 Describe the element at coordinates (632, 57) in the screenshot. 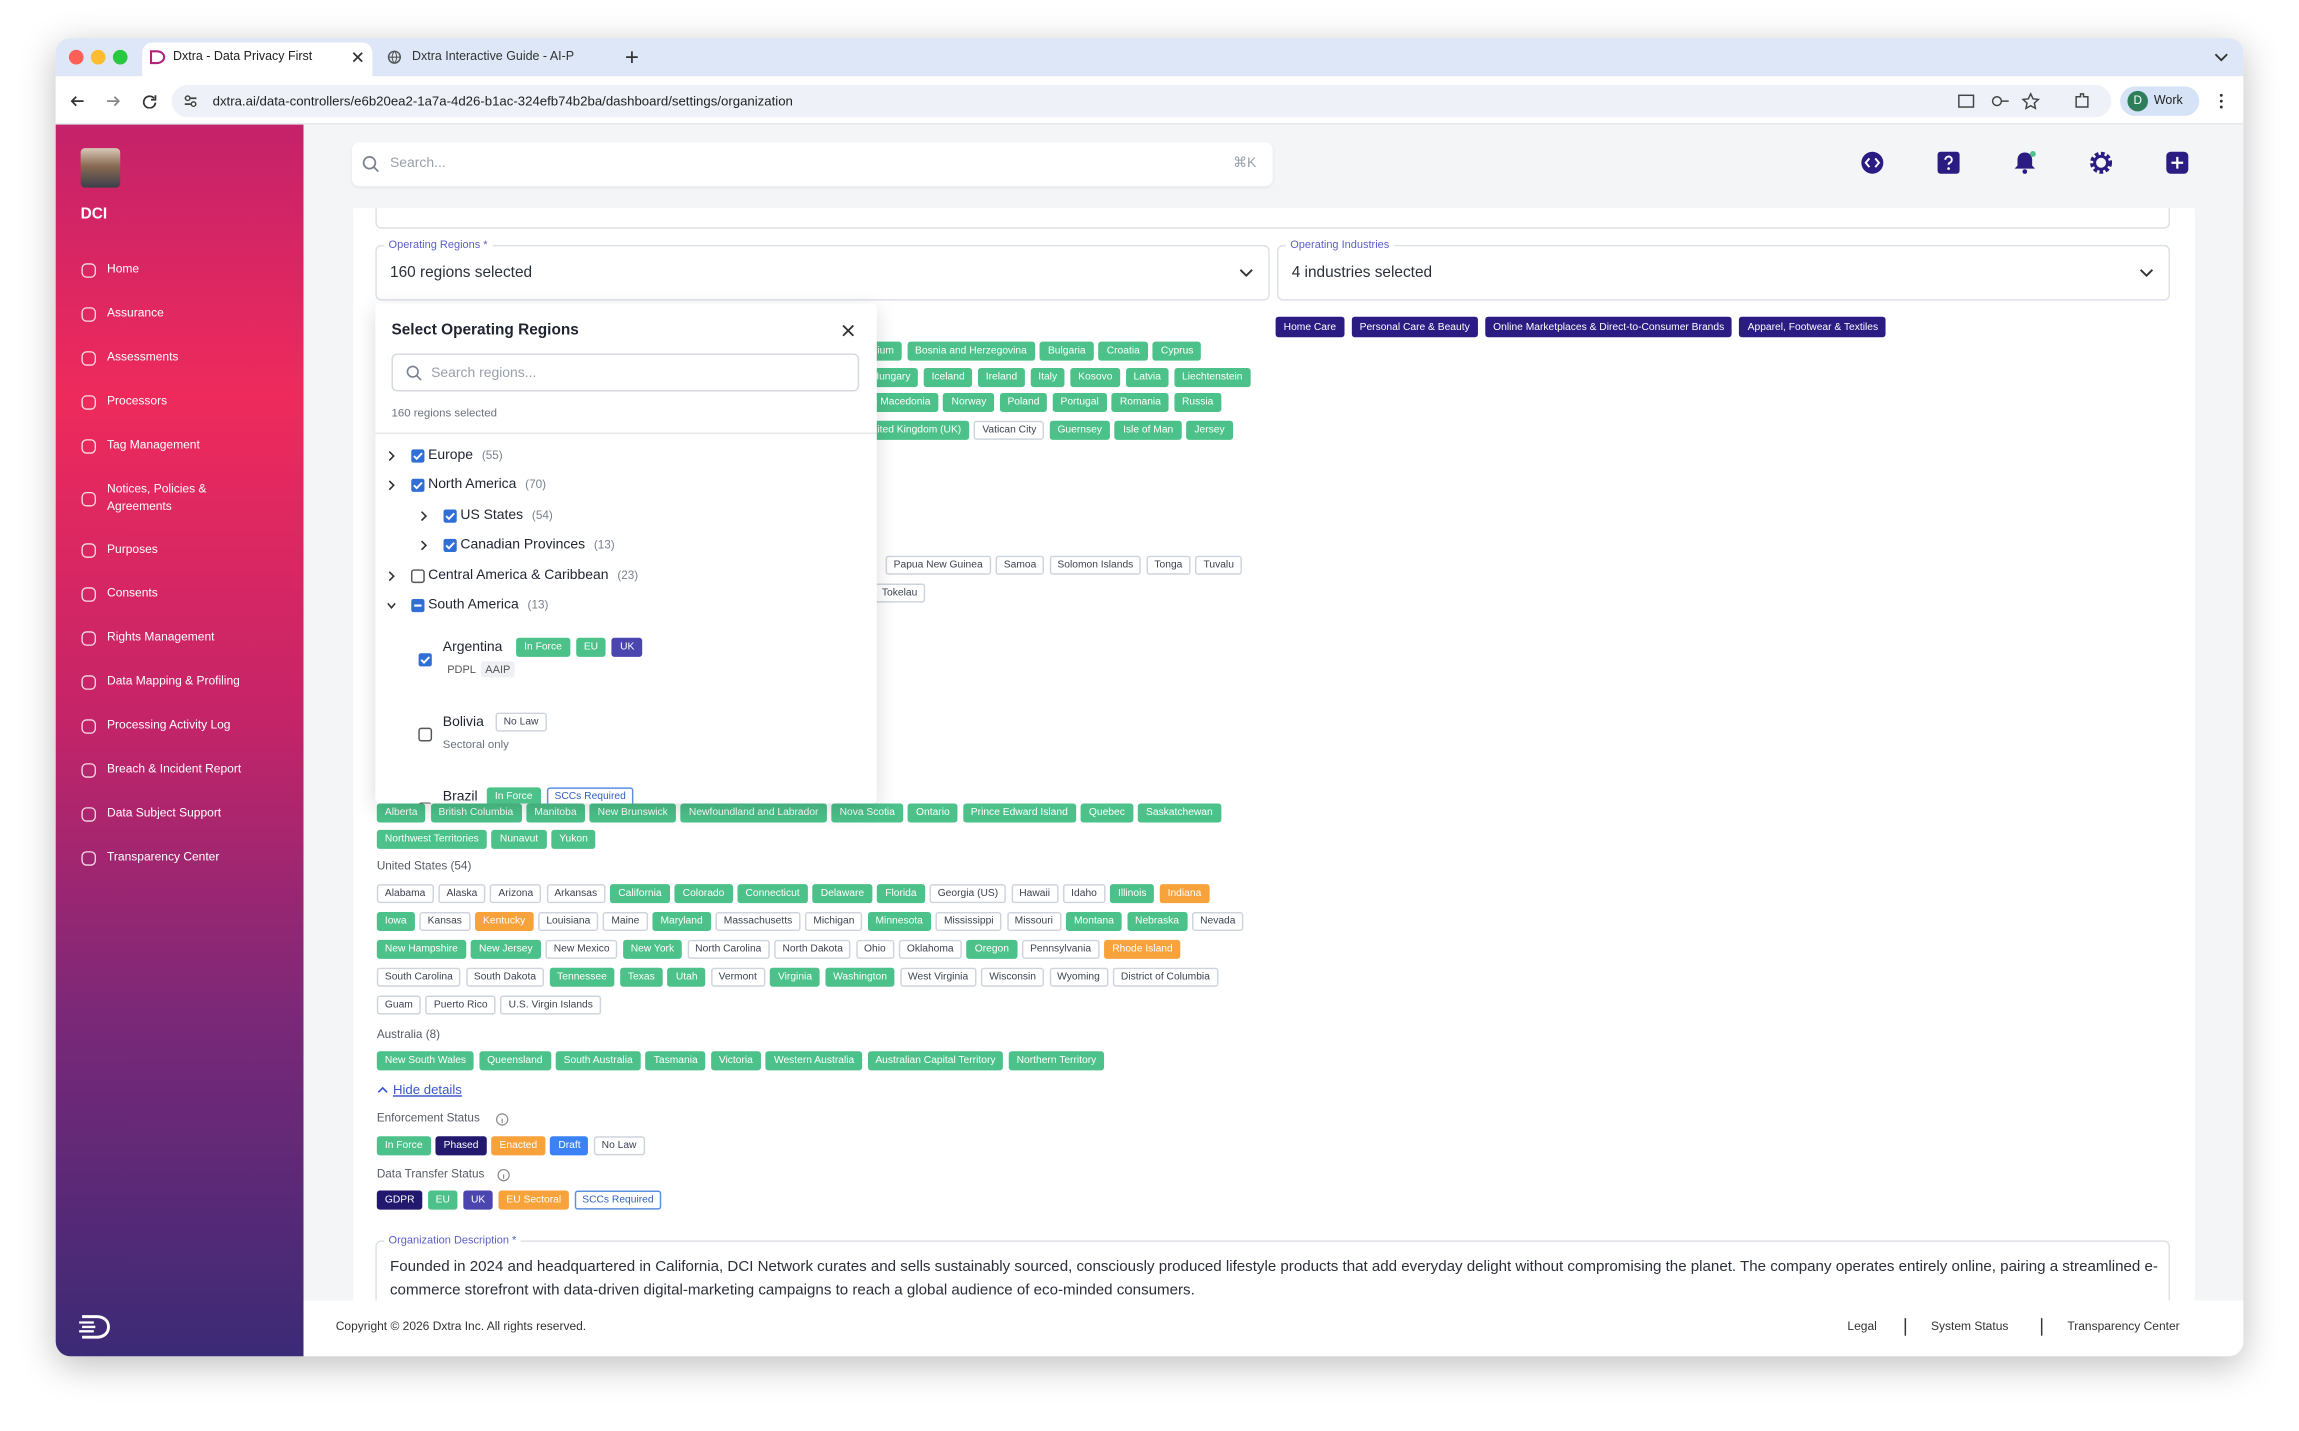

I see `new-tab` at that location.